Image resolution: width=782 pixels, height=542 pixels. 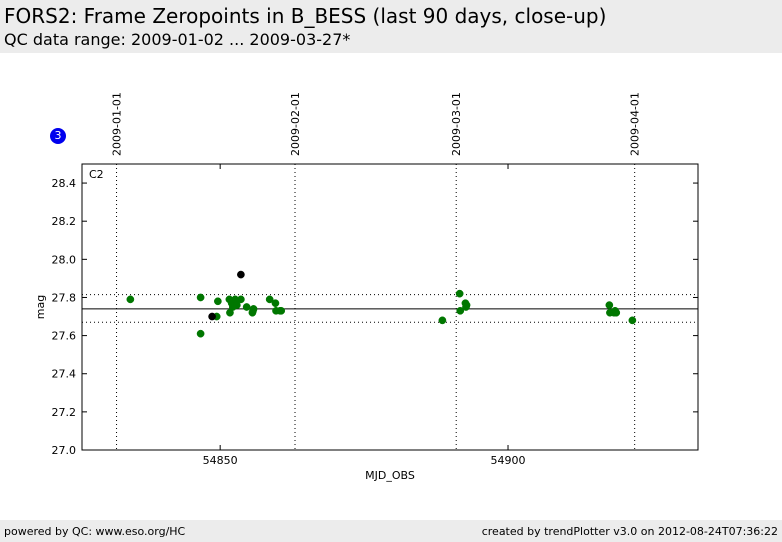 I want to click on date-marker-label: 2009-03-01, so click(x=456, y=124).